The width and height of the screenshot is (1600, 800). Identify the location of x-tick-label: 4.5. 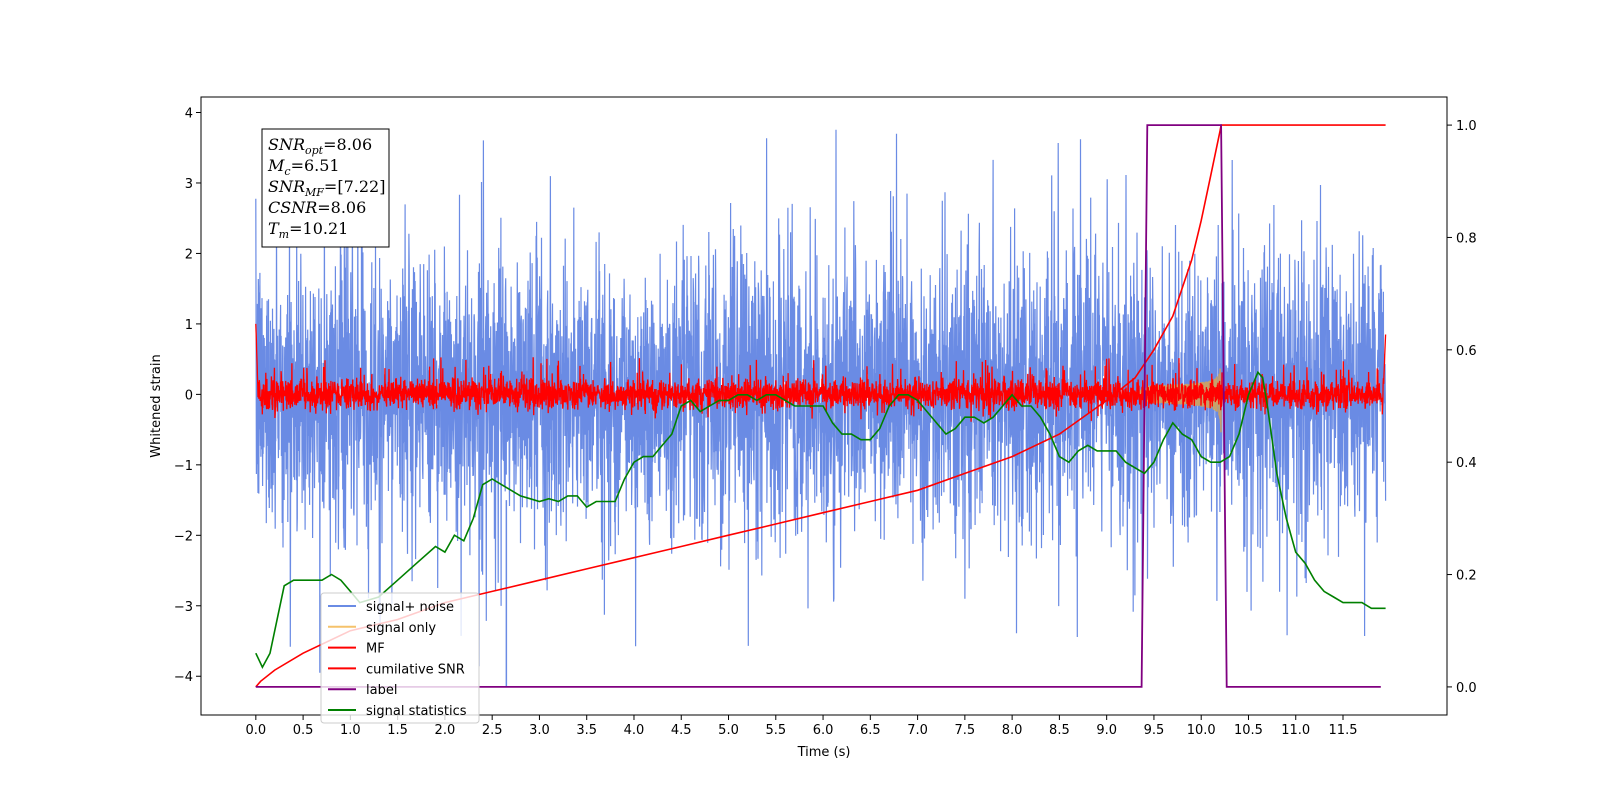
(681, 730).